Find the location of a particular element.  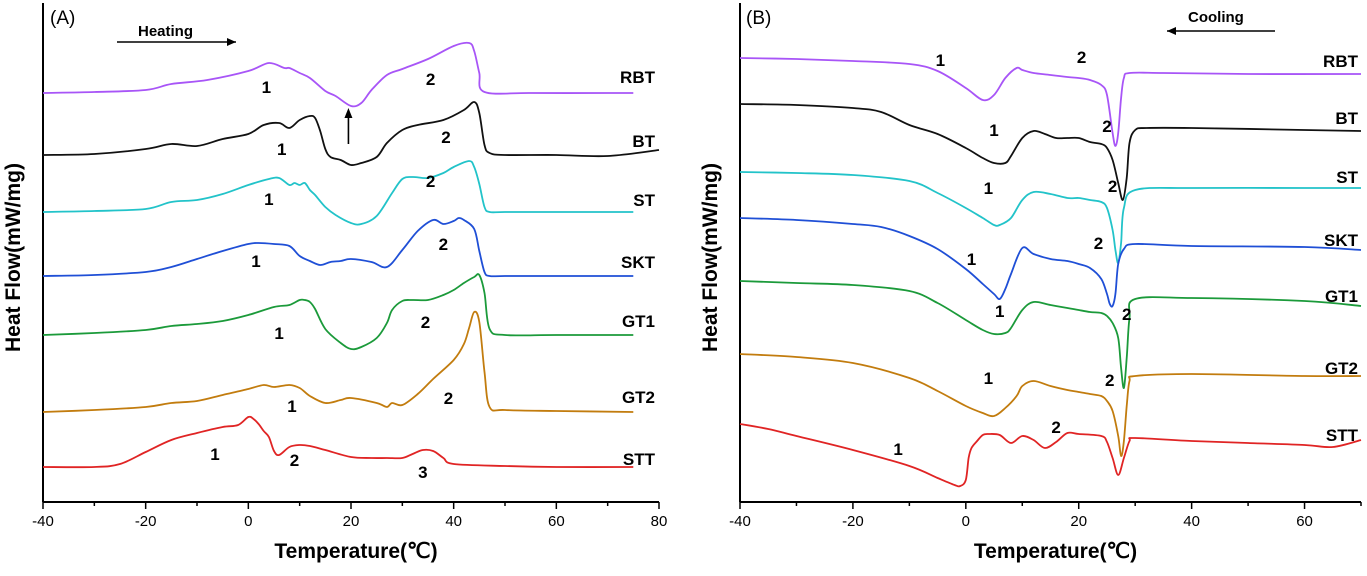

panel-label: (A) is located at coordinates (62, 18).